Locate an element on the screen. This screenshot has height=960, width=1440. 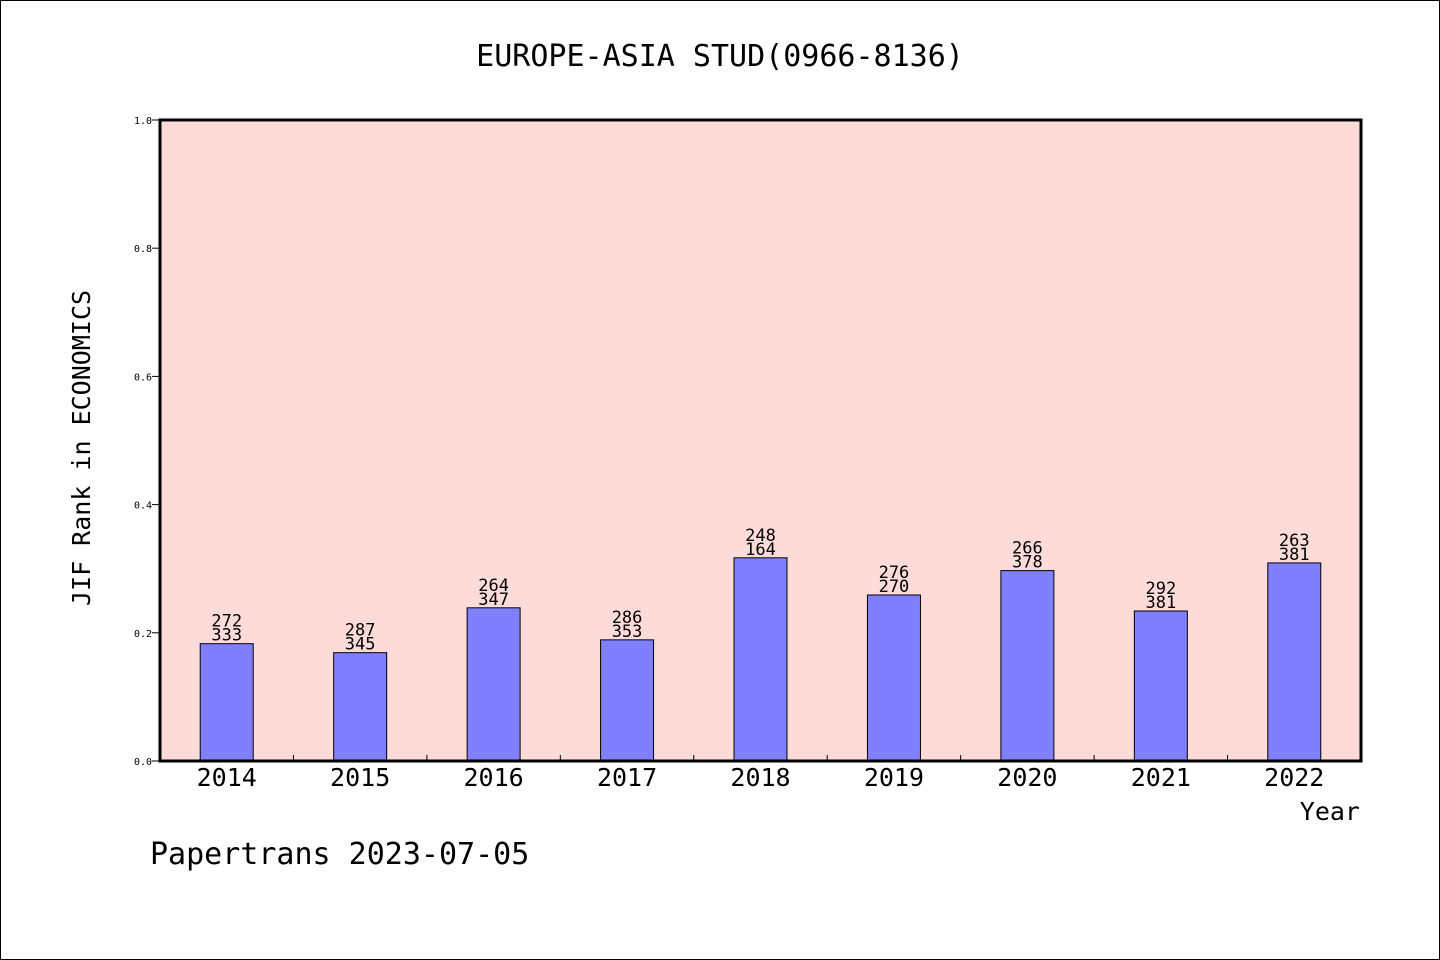
y-axis: 0.0 0.2 0.4 0.6 0.8 1.0 is located at coordinates (147, 442).